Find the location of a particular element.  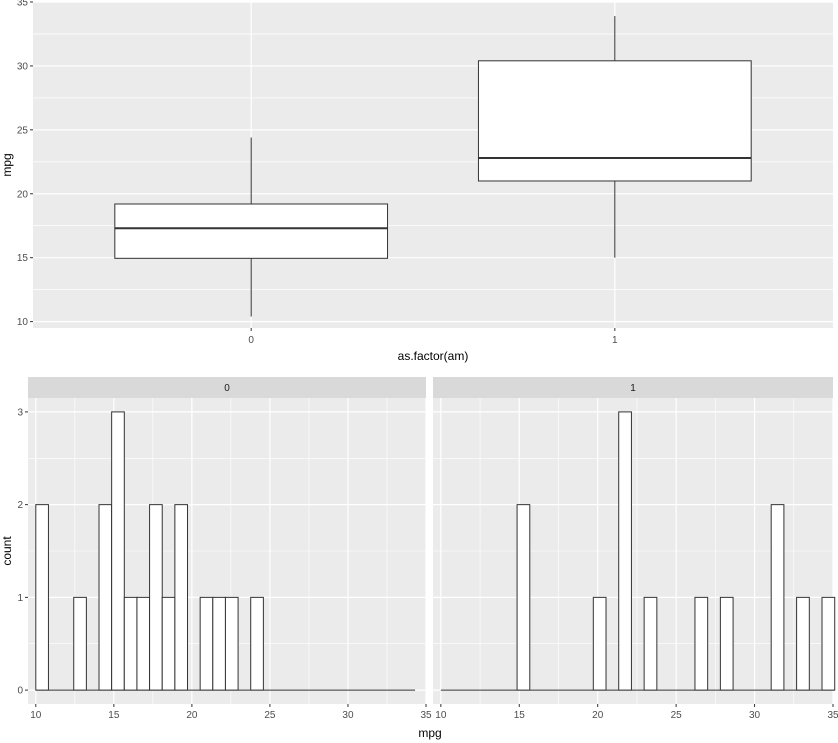

facet-strip-label-0: 0 is located at coordinates (227, 388).